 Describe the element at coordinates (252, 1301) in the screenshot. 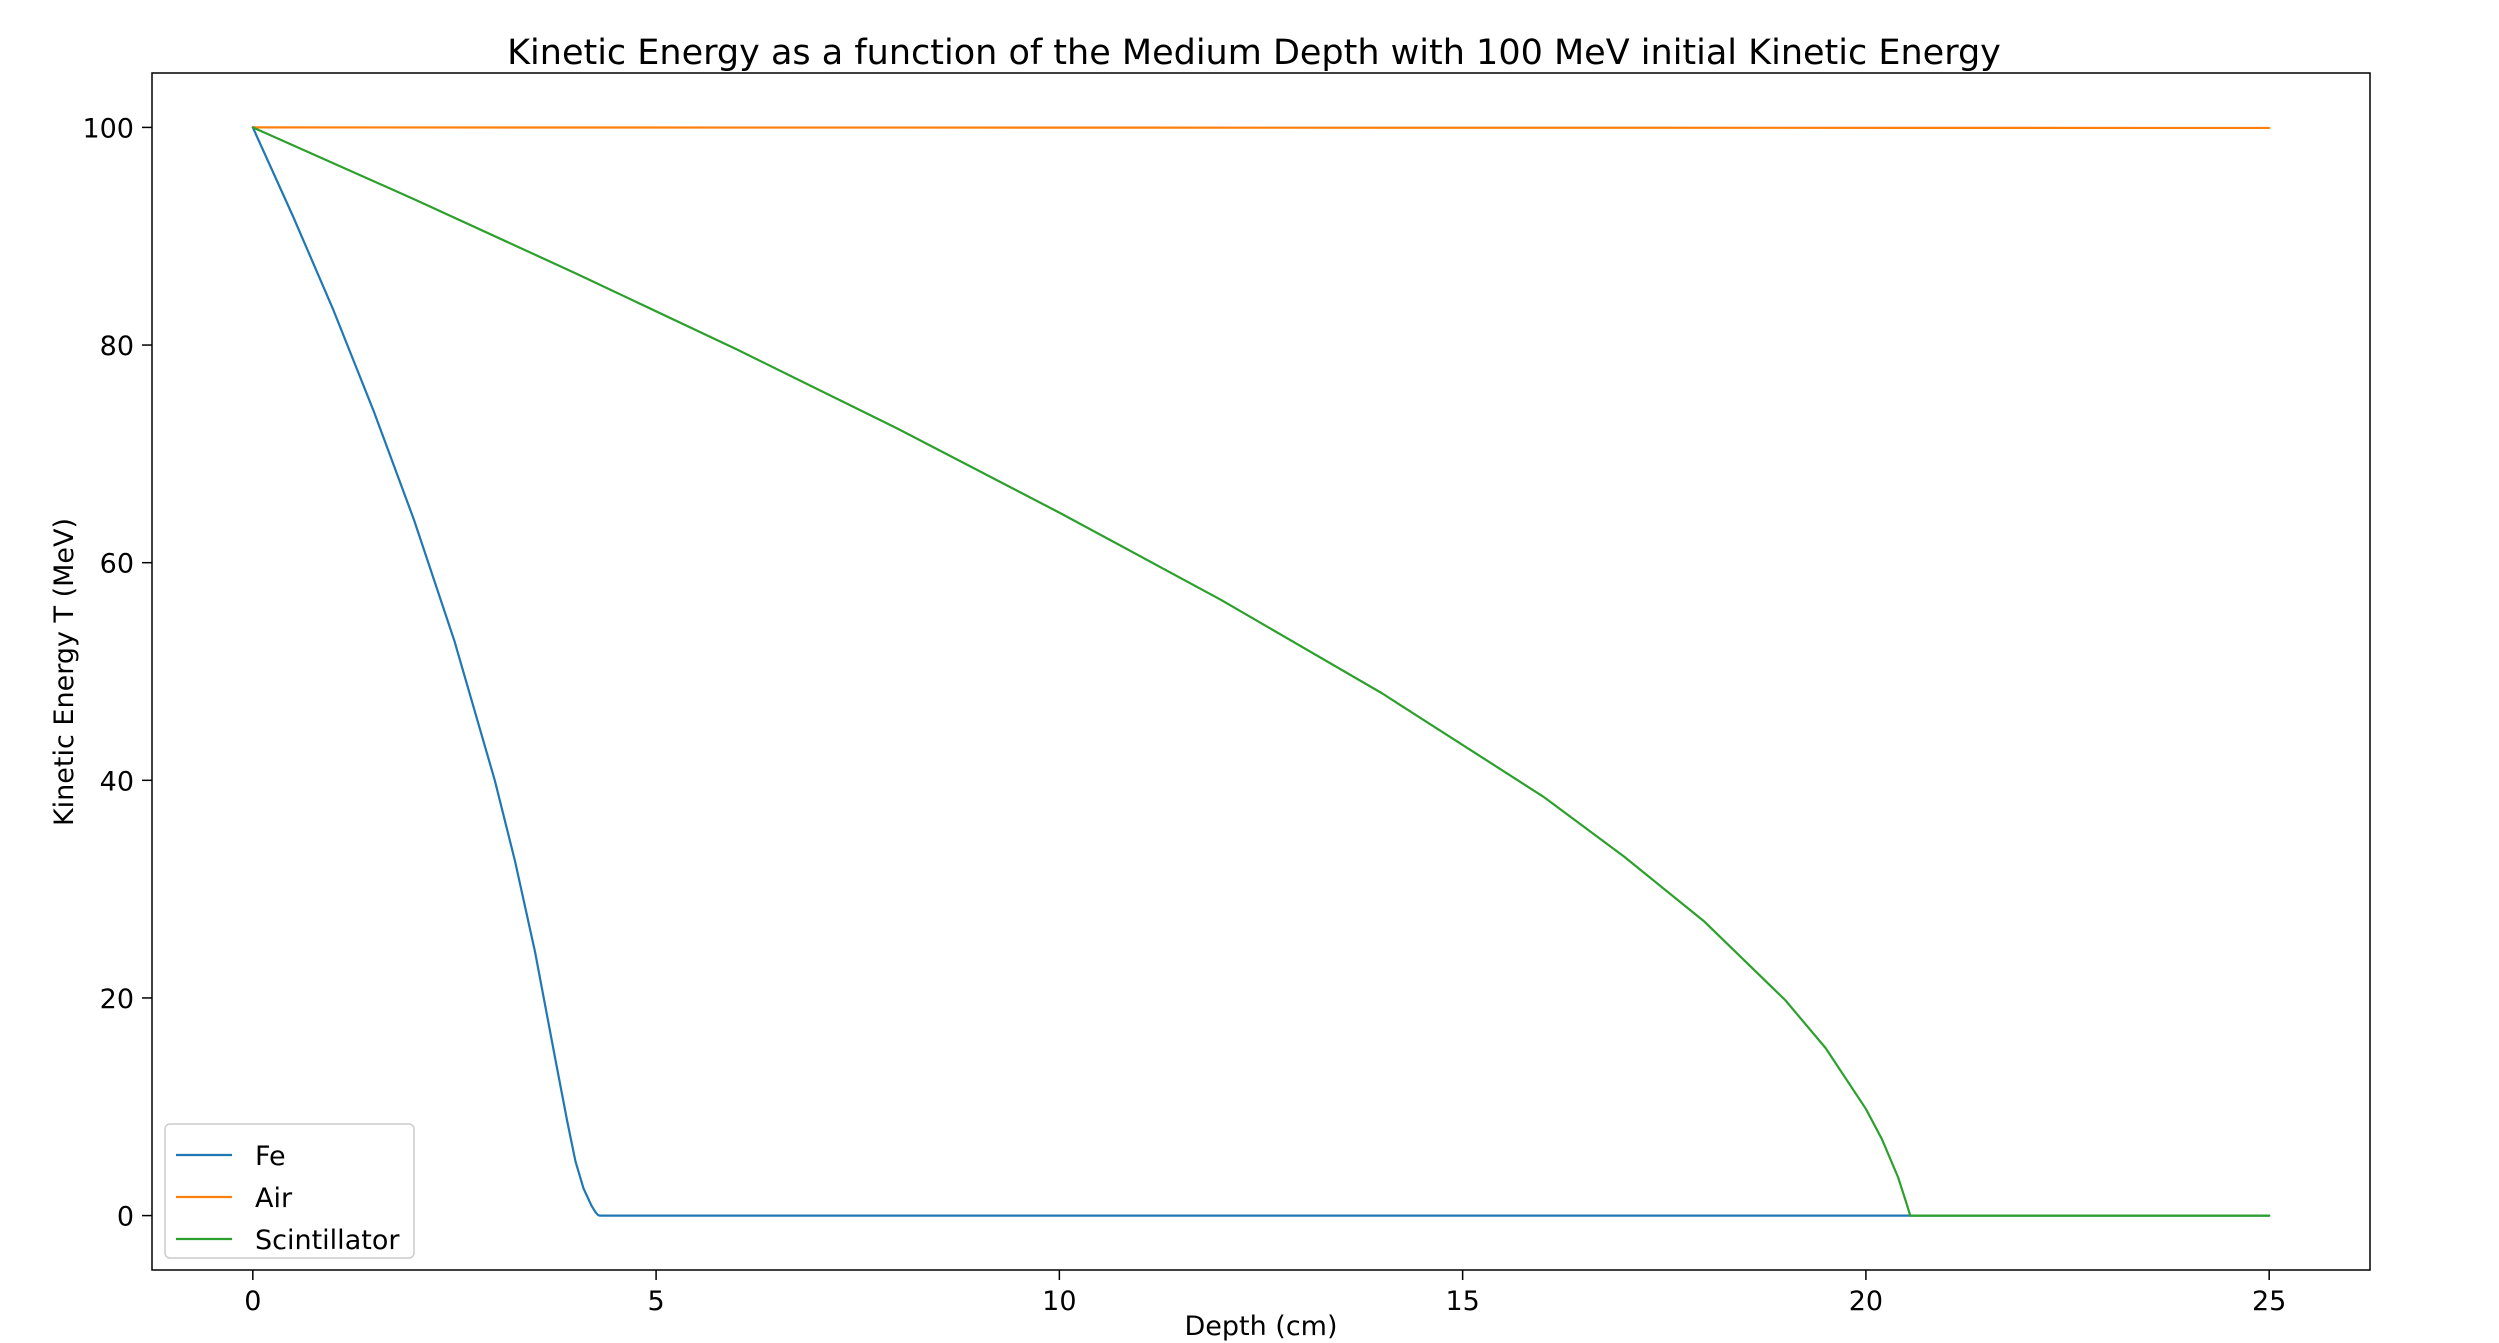

I see `x-tick-label: 0` at that location.